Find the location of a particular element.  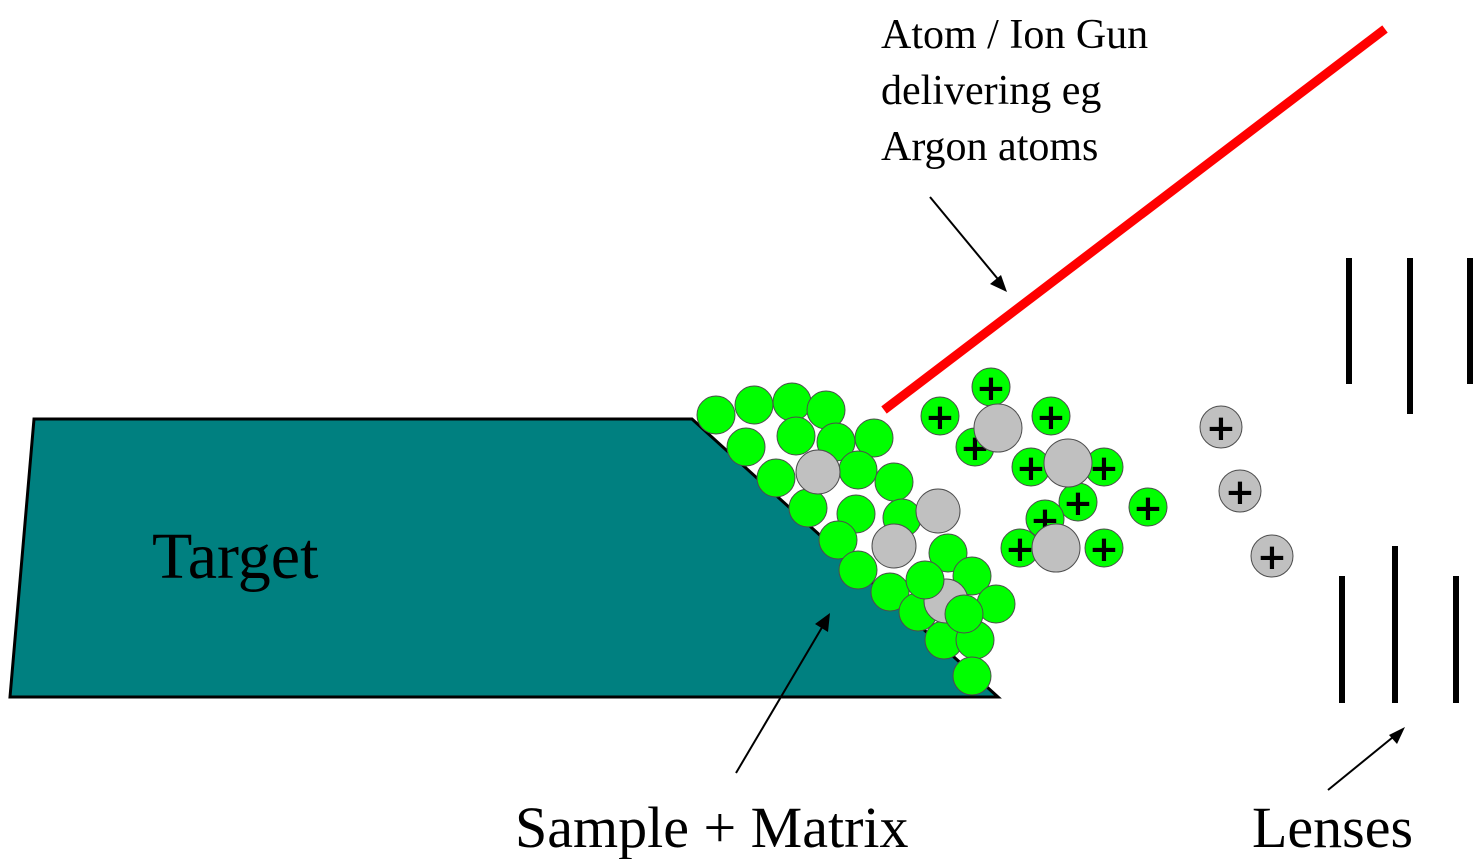

sample-matrix-particles is located at coordinates (856, 539).